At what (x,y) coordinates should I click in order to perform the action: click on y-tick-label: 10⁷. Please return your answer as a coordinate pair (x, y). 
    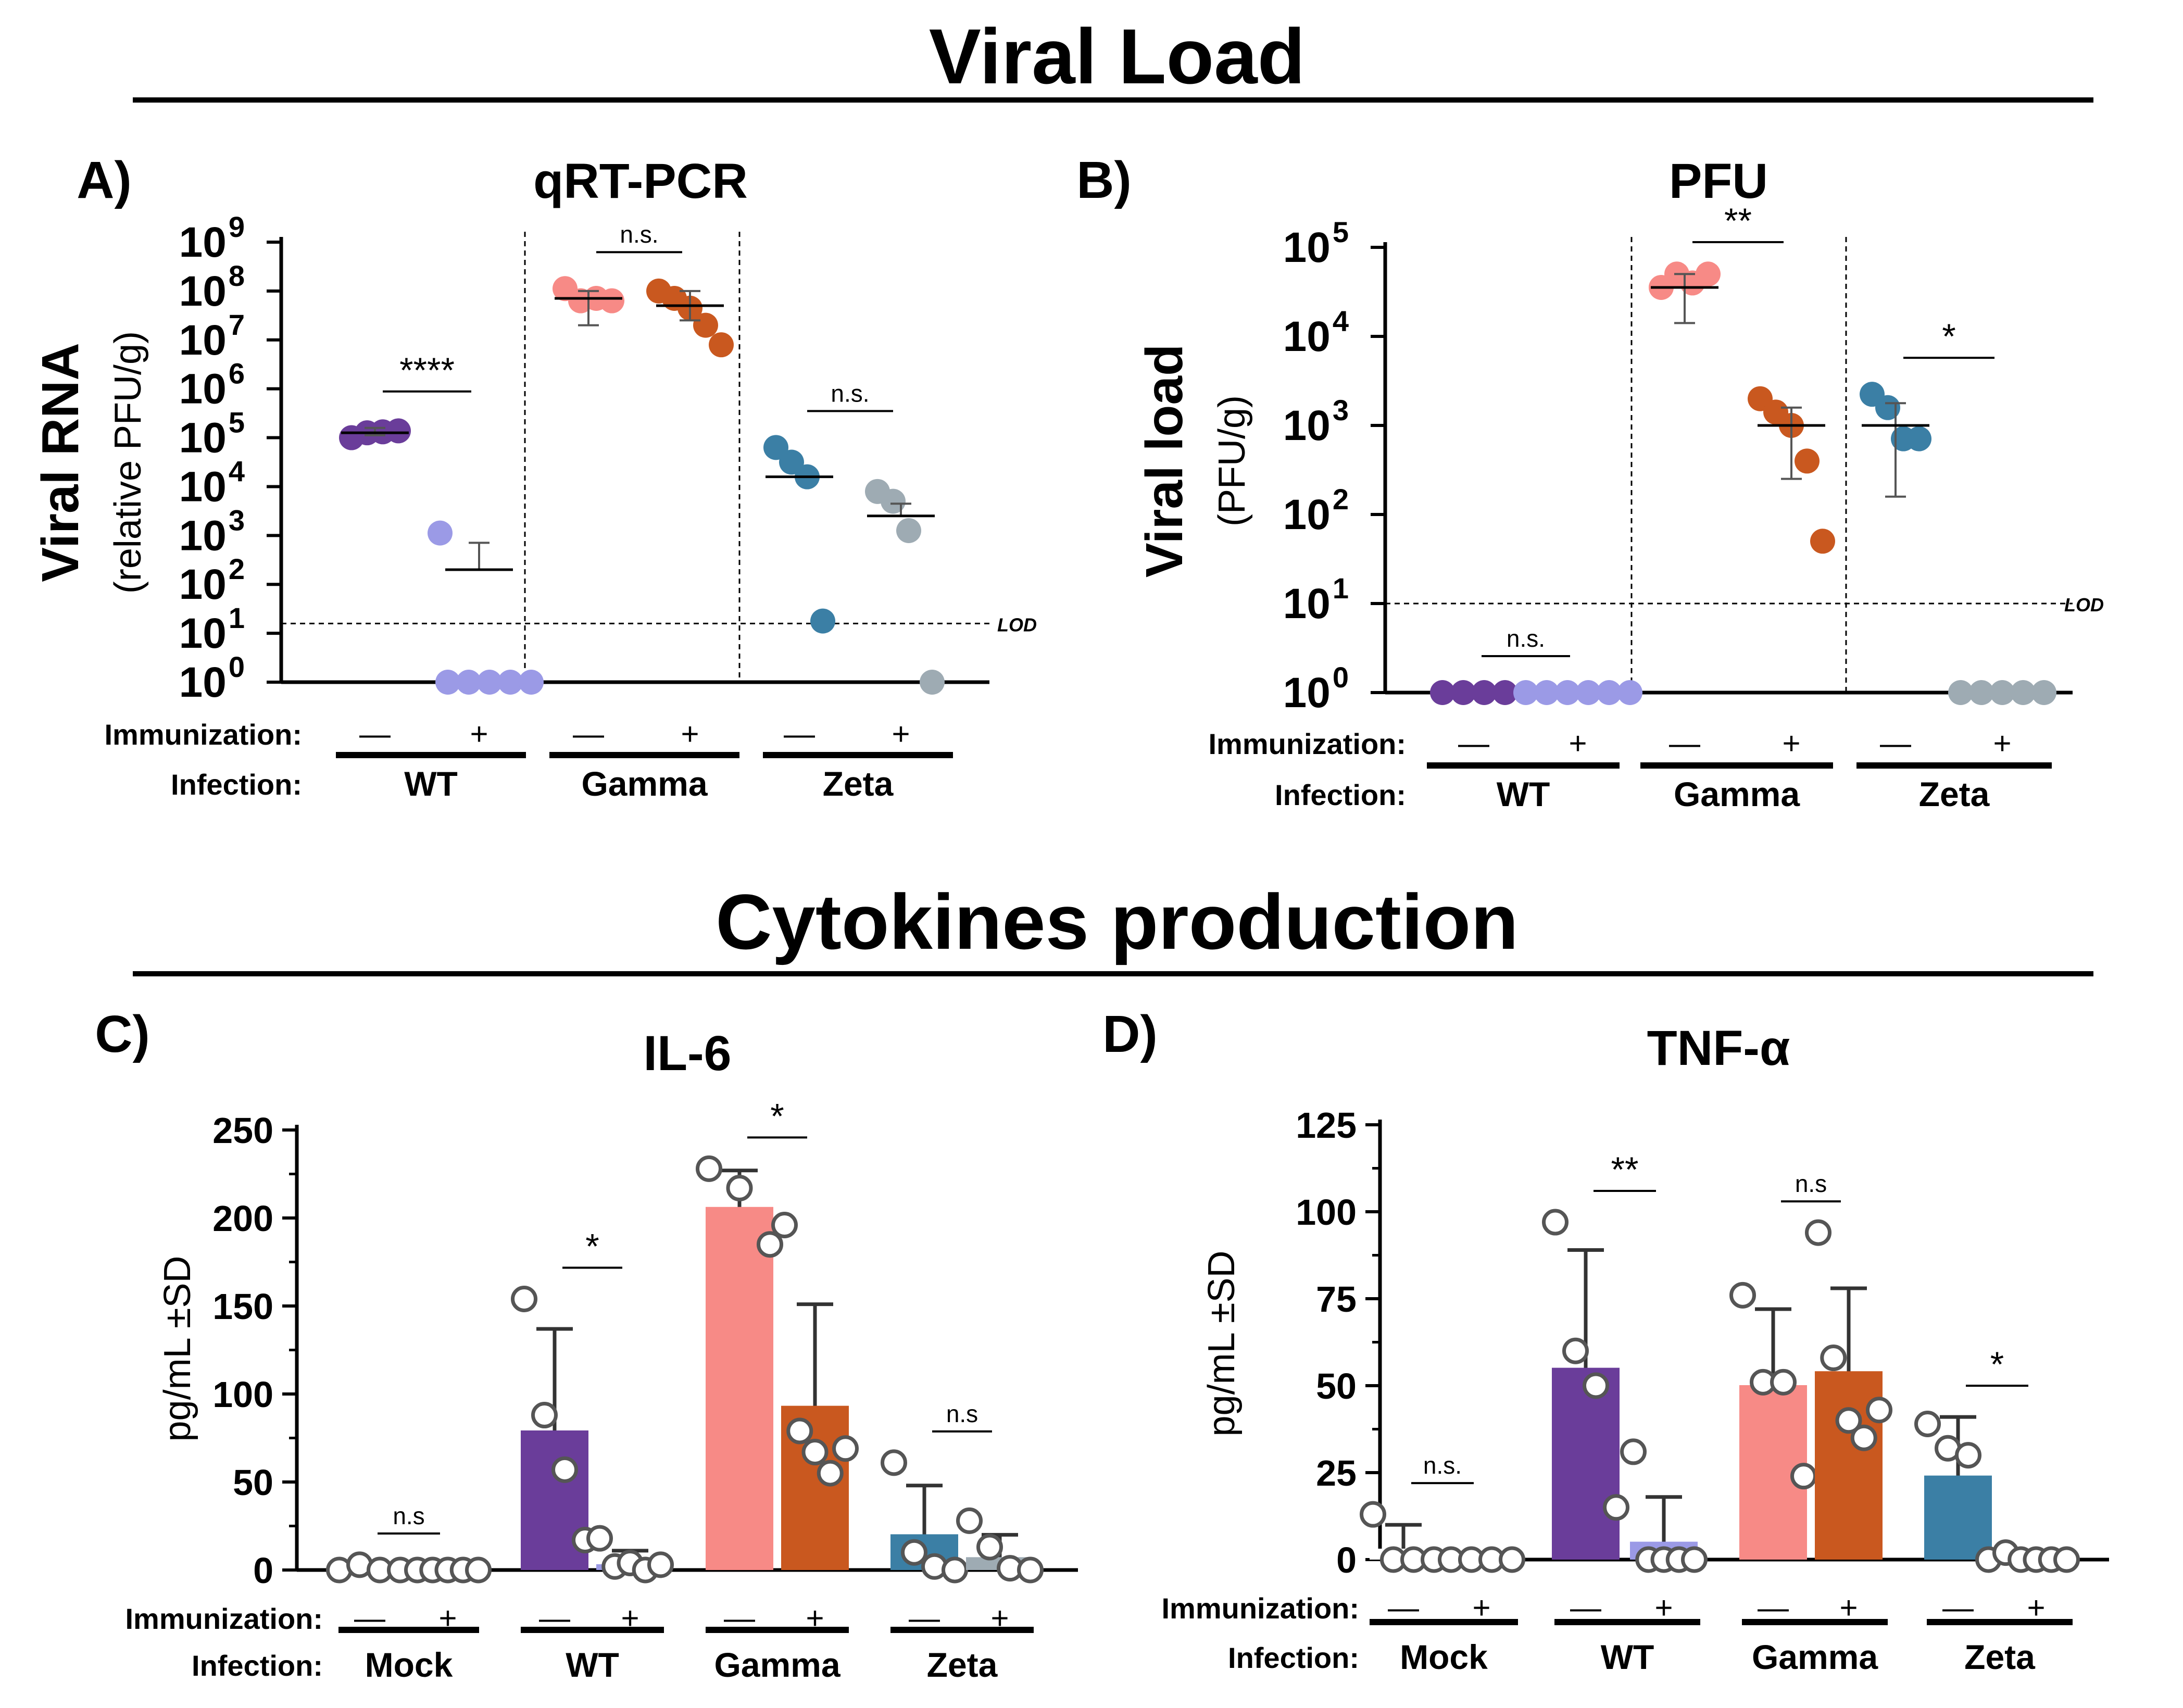
    Looking at the image, I should click on (212, 336).